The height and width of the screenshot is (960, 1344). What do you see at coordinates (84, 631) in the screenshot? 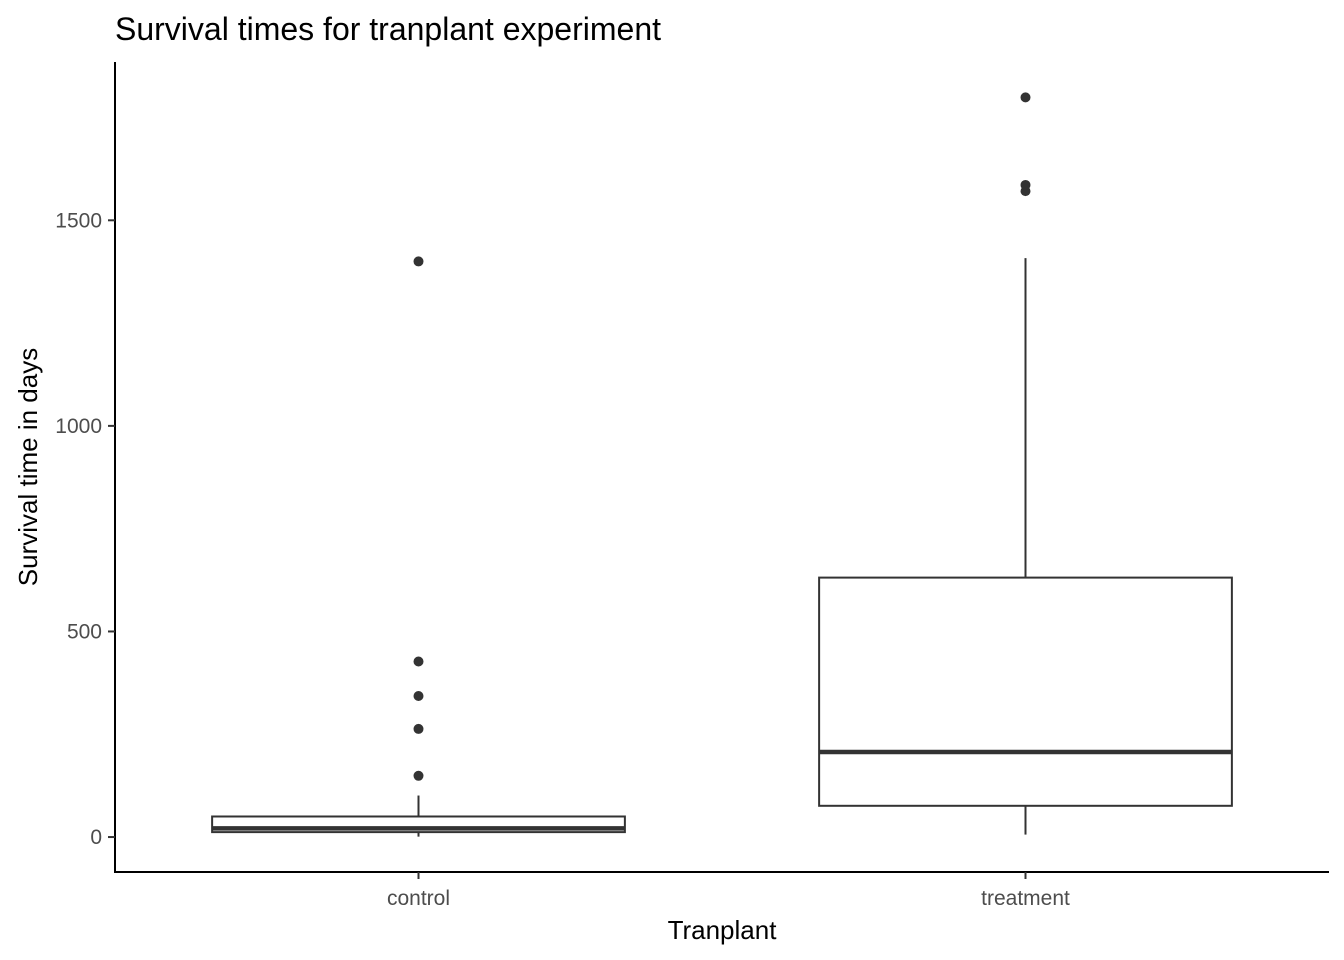
I see `y-tick-label: 500` at bounding box center [84, 631].